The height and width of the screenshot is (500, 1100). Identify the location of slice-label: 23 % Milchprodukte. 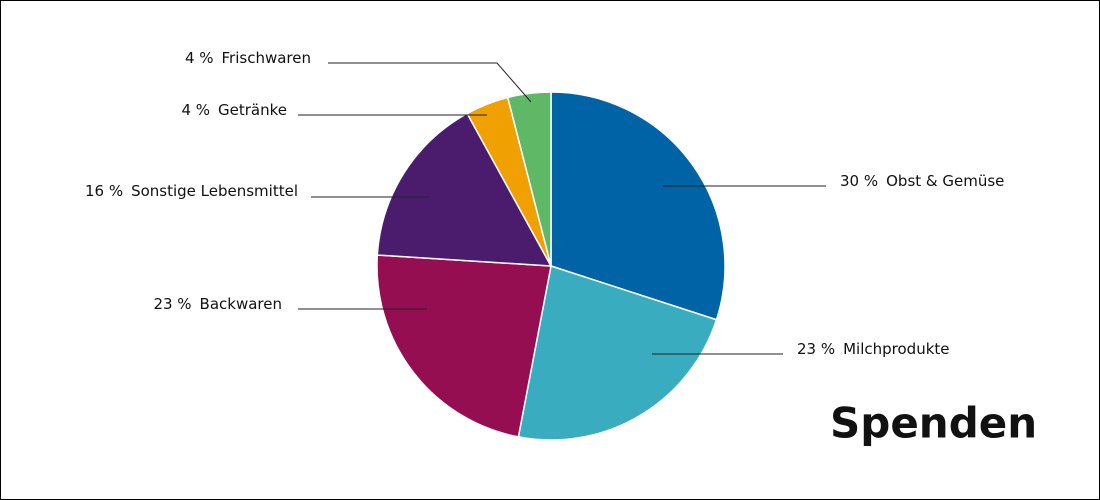
(873, 349).